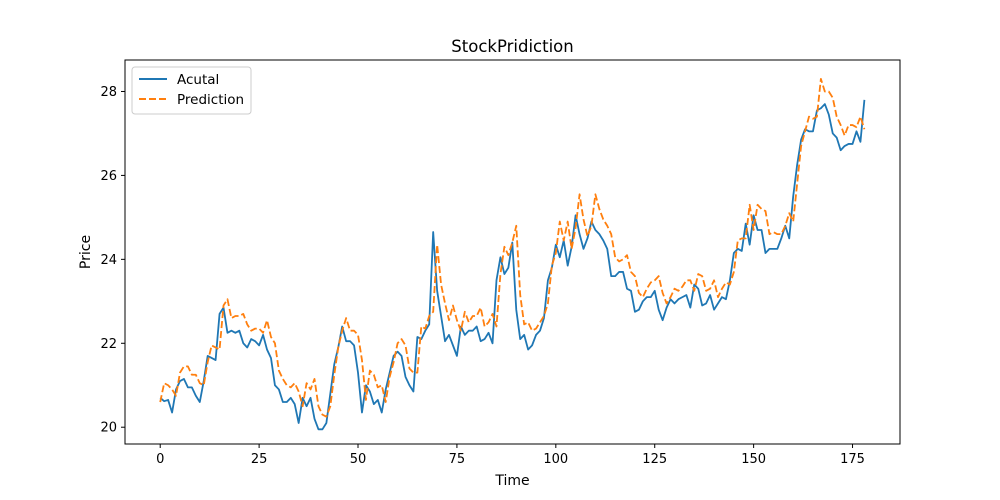 The width and height of the screenshot is (1000, 500). I want to click on y-tick-label: 26, so click(108, 176).